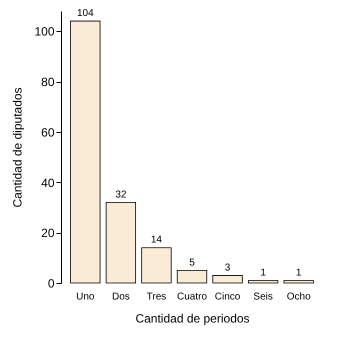 This screenshot has width=345, height=346. Describe the element at coordinates (121, 297) in the screenshot. I see `x-tick-label: Dos` at that location.